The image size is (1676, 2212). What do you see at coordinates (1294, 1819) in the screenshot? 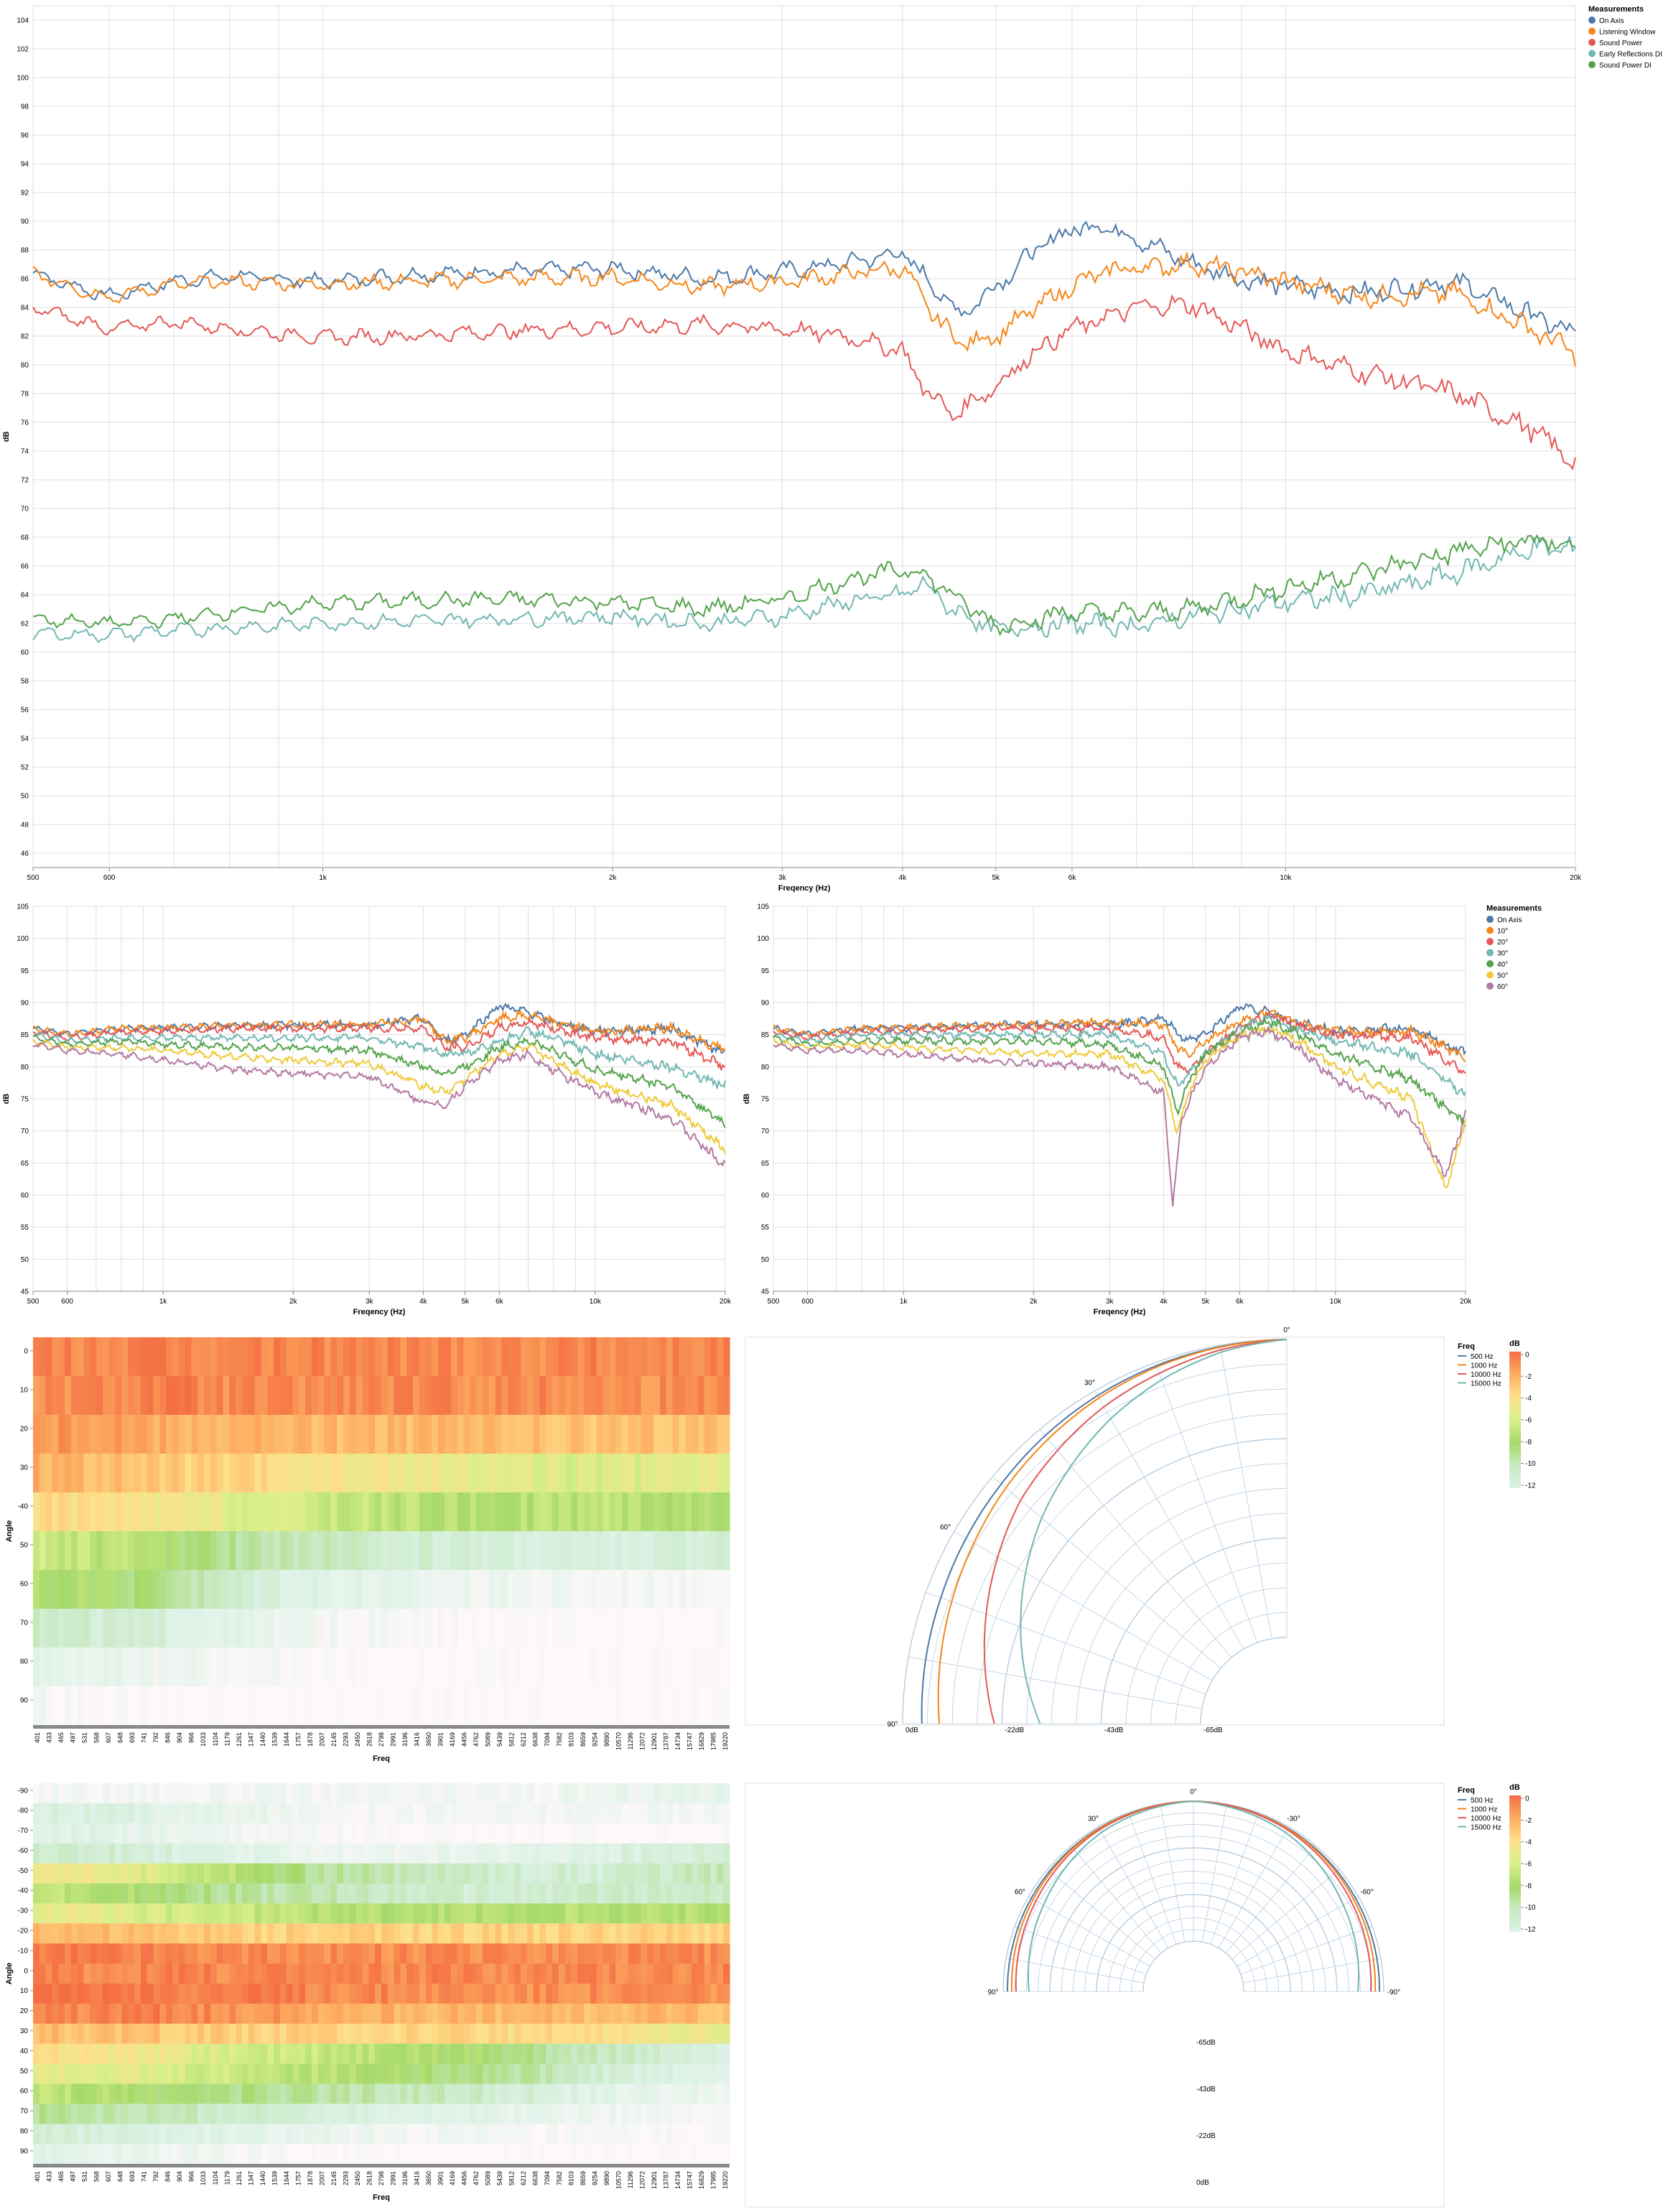
I see `angle-label: -30°` at bounding box center [1294, 1819].